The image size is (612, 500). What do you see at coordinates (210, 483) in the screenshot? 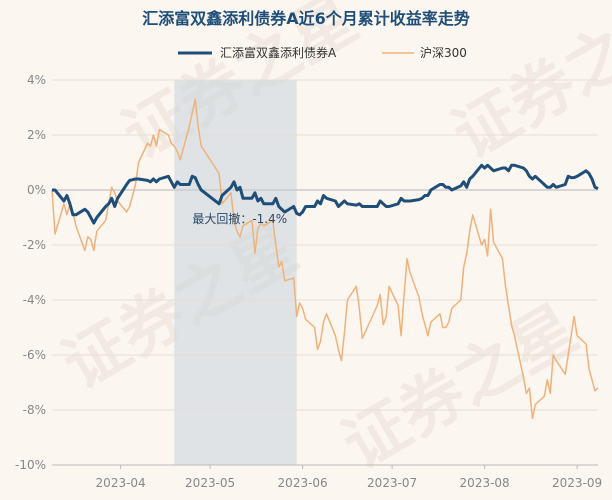
I see `x-tick-label: 2023-05` at bounding box center [210, 483].